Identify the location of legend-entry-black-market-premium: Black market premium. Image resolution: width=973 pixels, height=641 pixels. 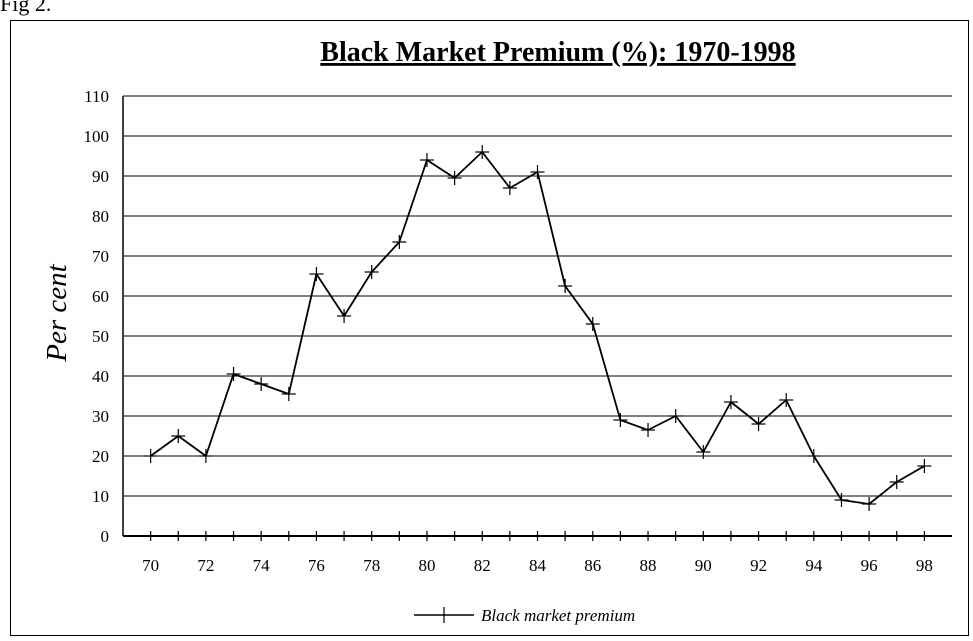
(558, 615).